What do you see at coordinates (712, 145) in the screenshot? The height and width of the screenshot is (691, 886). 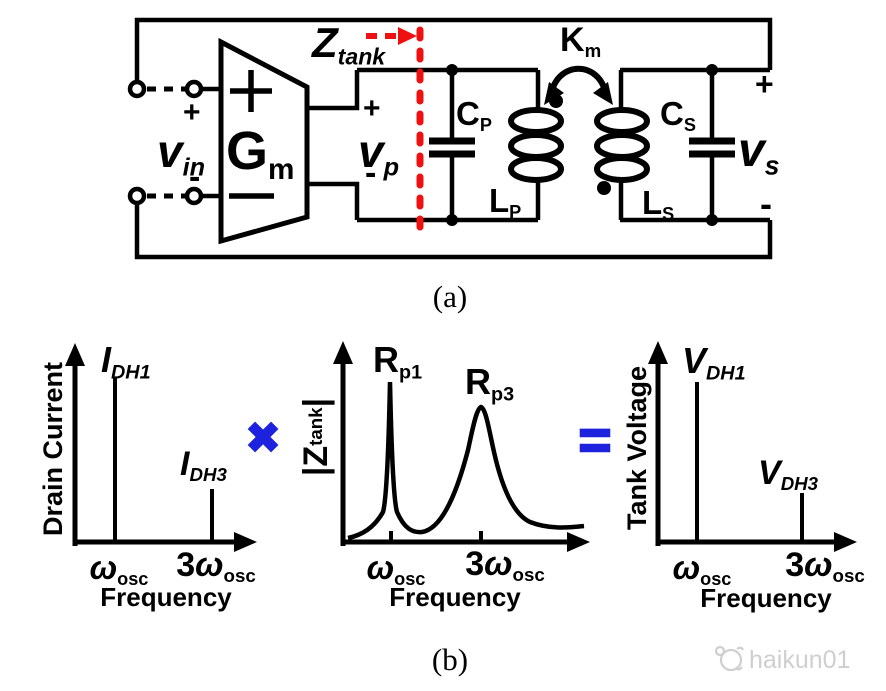 I see `capacitor-cs-symbol` at bounding box center [712, 145].